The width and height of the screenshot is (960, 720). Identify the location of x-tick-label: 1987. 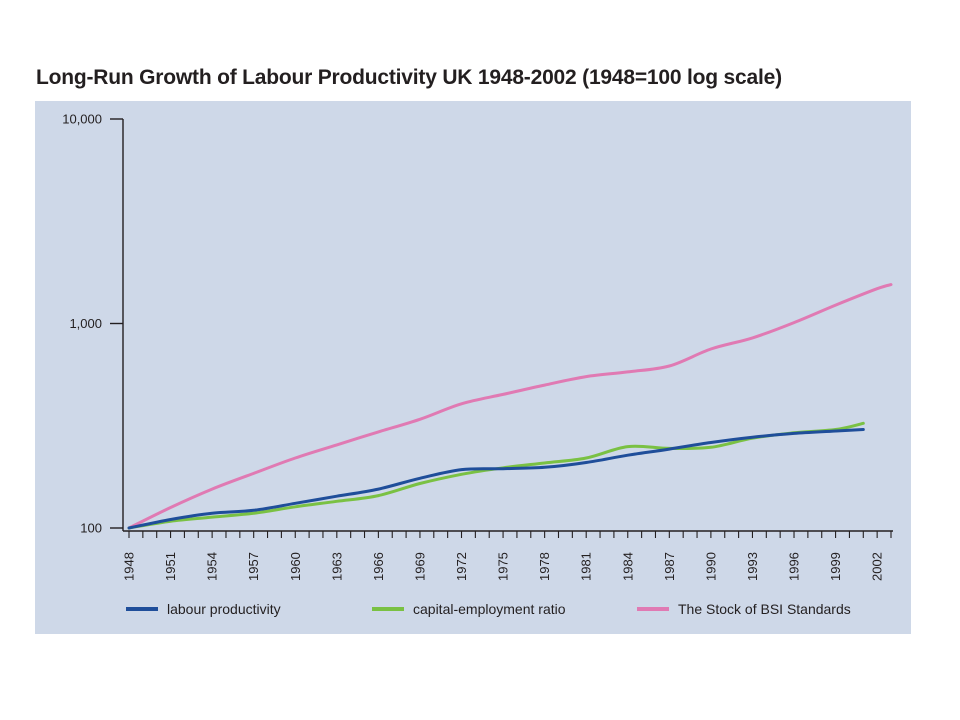
(669, 566).